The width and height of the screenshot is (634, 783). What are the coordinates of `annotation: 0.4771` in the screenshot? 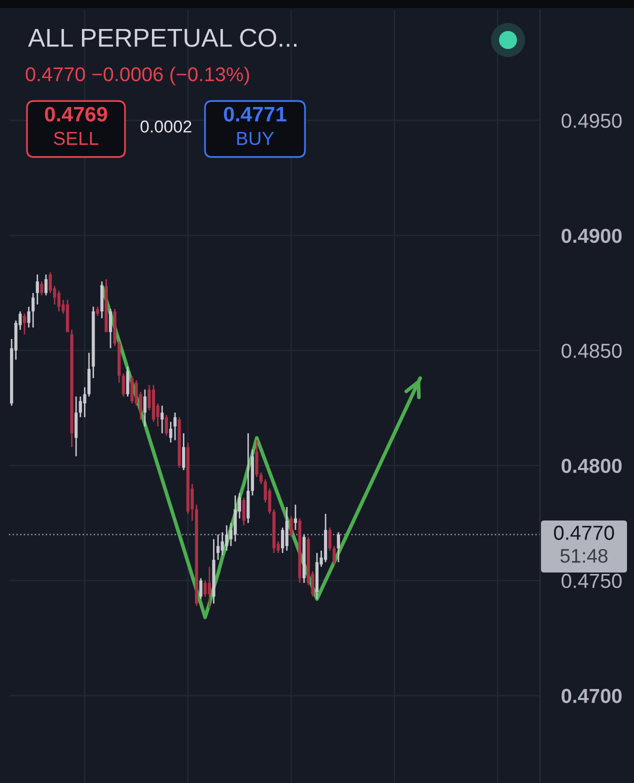 It's located at (255, 114).